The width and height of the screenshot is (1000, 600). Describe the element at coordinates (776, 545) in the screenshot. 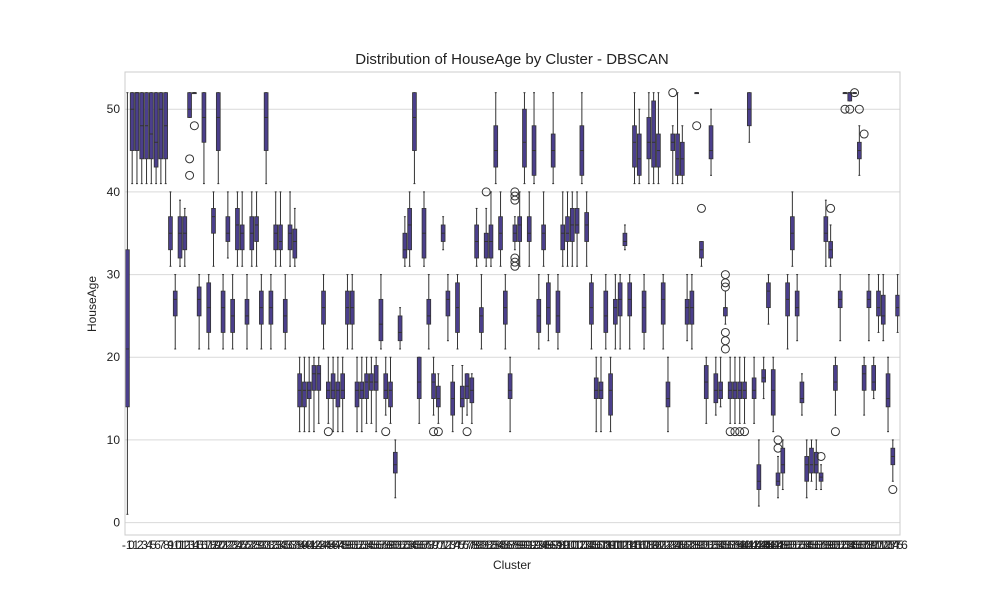

I see `x-tick-label: 148` at that location.